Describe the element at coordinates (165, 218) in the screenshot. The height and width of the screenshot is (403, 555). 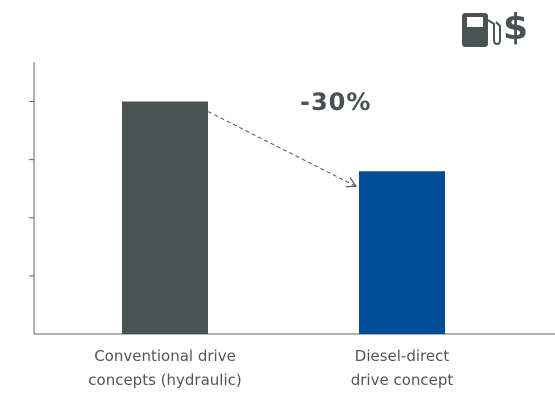
I see `bar-conventional` at that location.